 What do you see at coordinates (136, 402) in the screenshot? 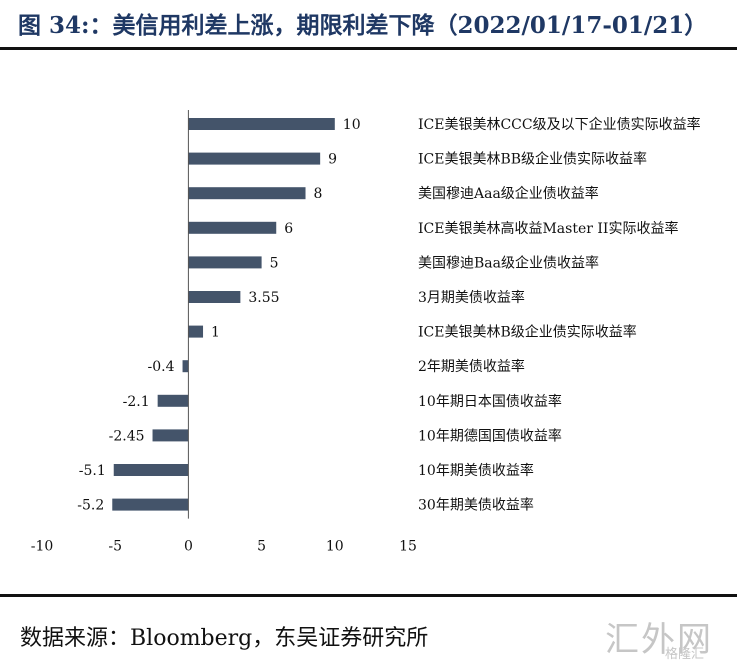
I see `data-label-8: -2.1` at bounding box center [136, 402].